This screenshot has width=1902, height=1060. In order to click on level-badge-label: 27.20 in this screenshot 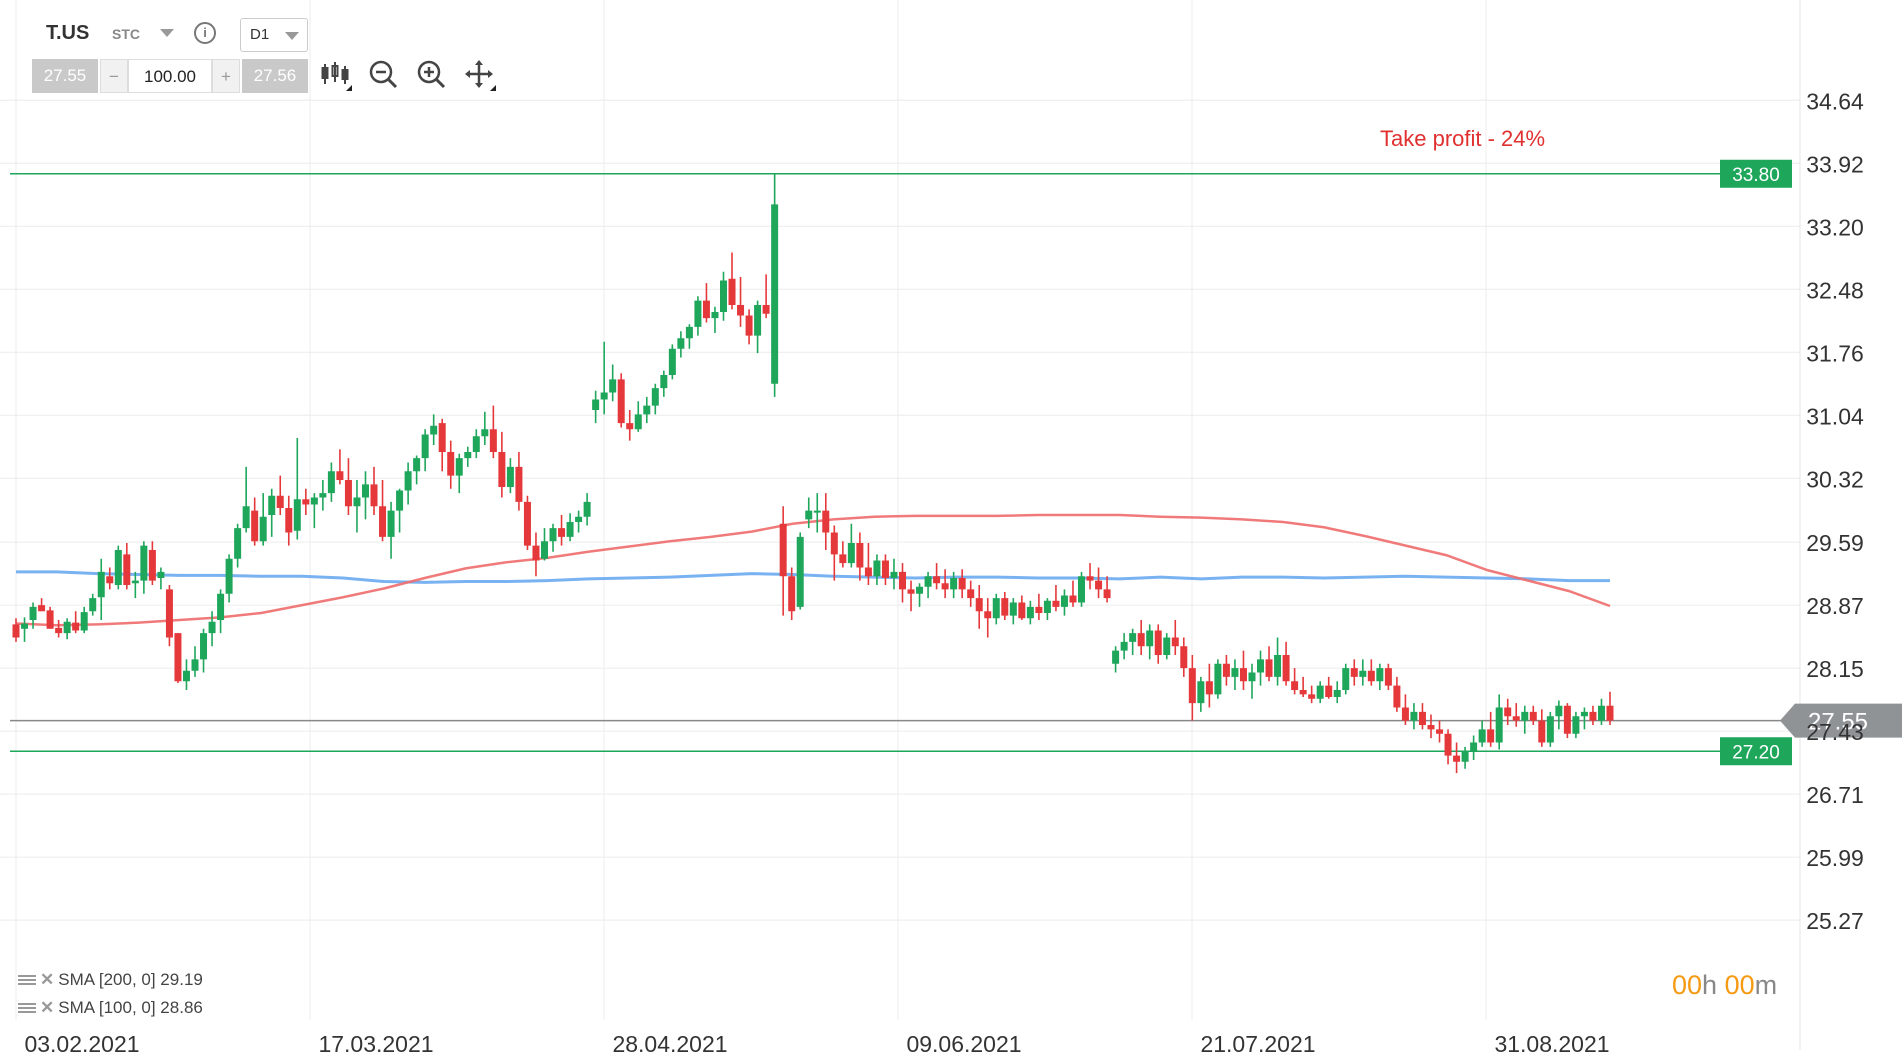, I will do `click(1756, 752)`.